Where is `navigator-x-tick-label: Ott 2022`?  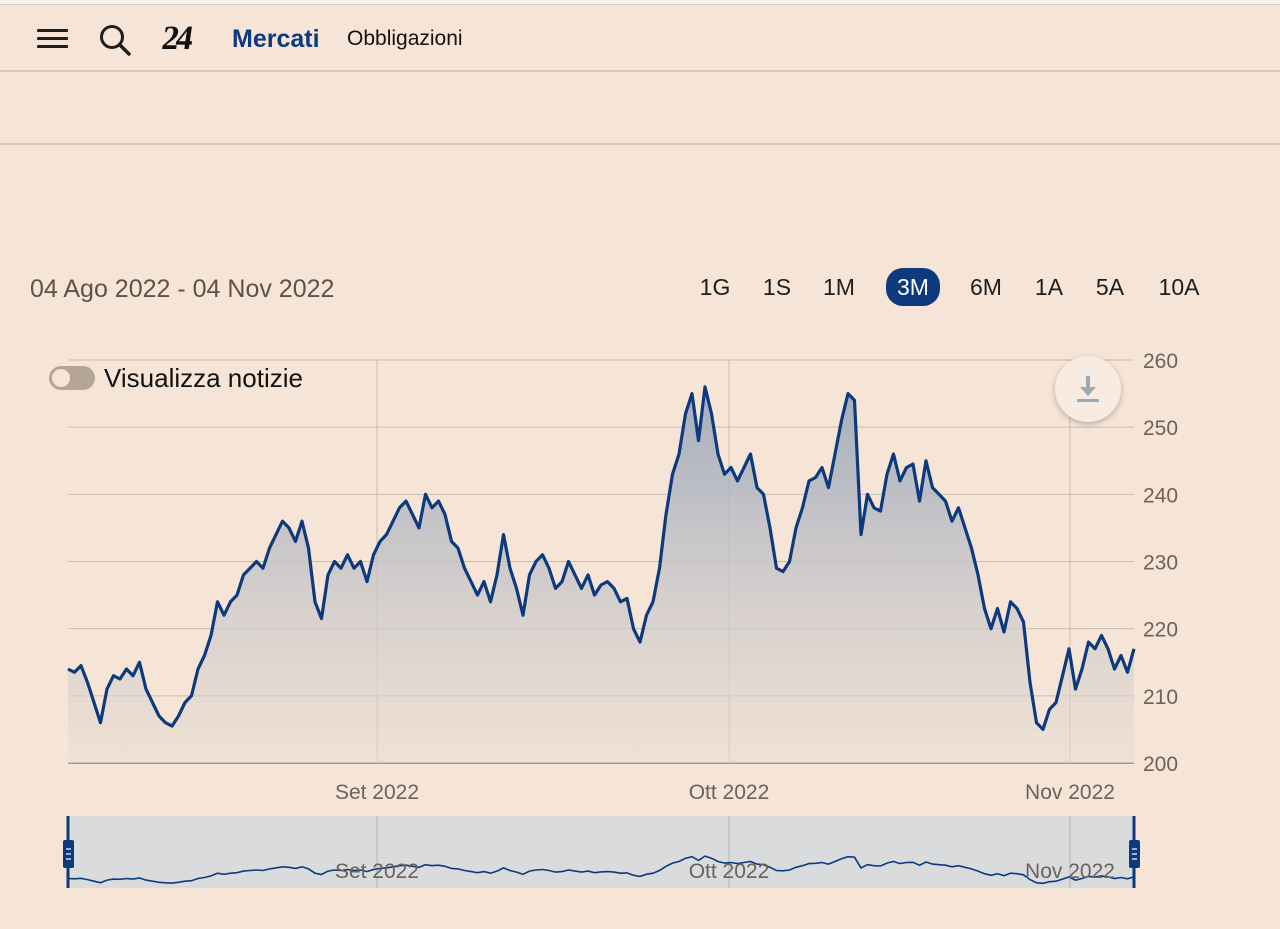 navigator-x-tick-label: Ott 2022 is located at coordinates (729, 871).